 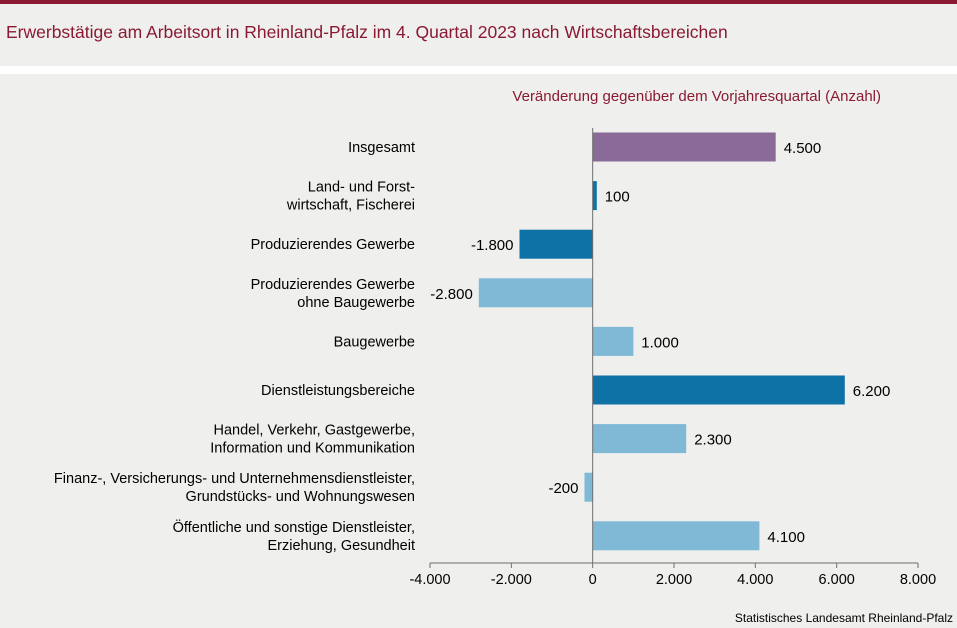 I want to click on value-label: 6.200, so click(x=872, y=391).